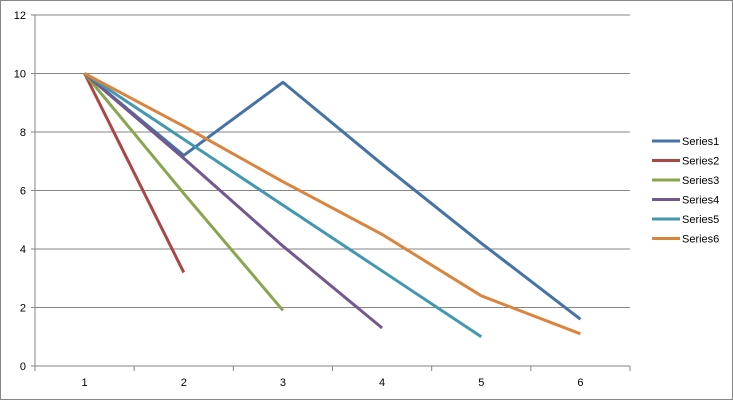 The height and width of the screenshot is (400, 733). I want to click on x-tick-label: 6, so click(580, 383).